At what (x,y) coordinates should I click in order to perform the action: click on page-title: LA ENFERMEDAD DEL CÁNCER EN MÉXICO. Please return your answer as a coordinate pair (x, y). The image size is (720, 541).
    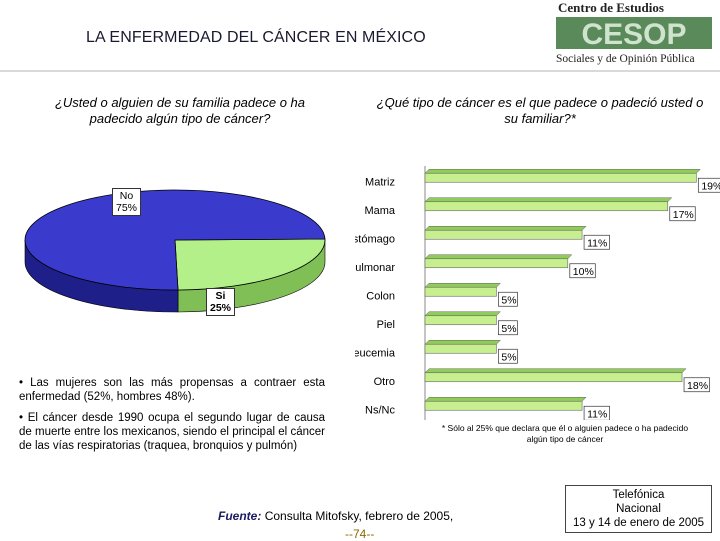
    Looking at the image, I should click on (256, 37).